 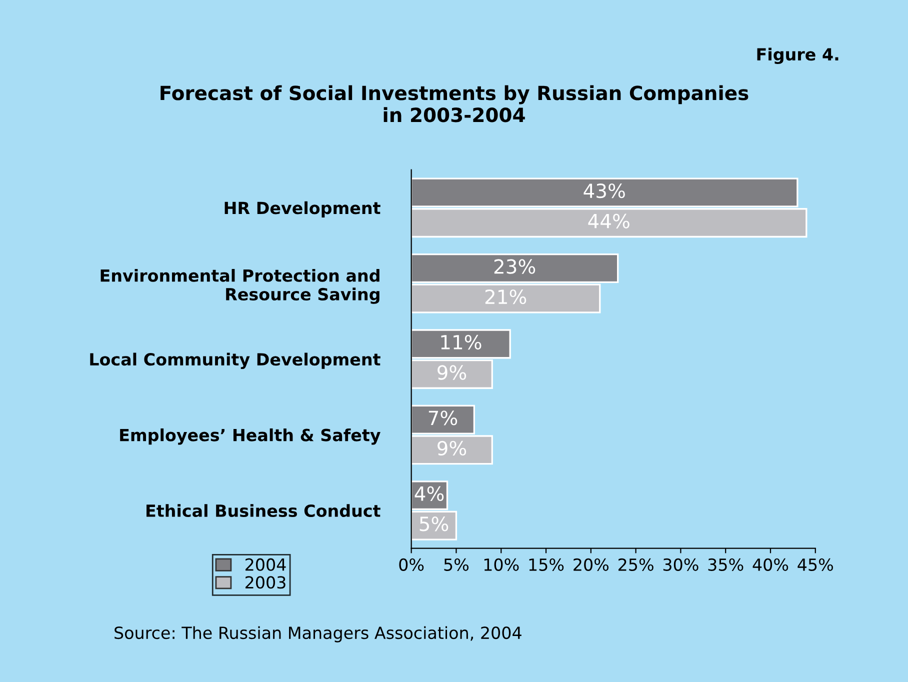 What do you see at coordinates (770, 564) in the screenshot?
I see `x-tick-label: 40%` at bounding box center [770, 564].